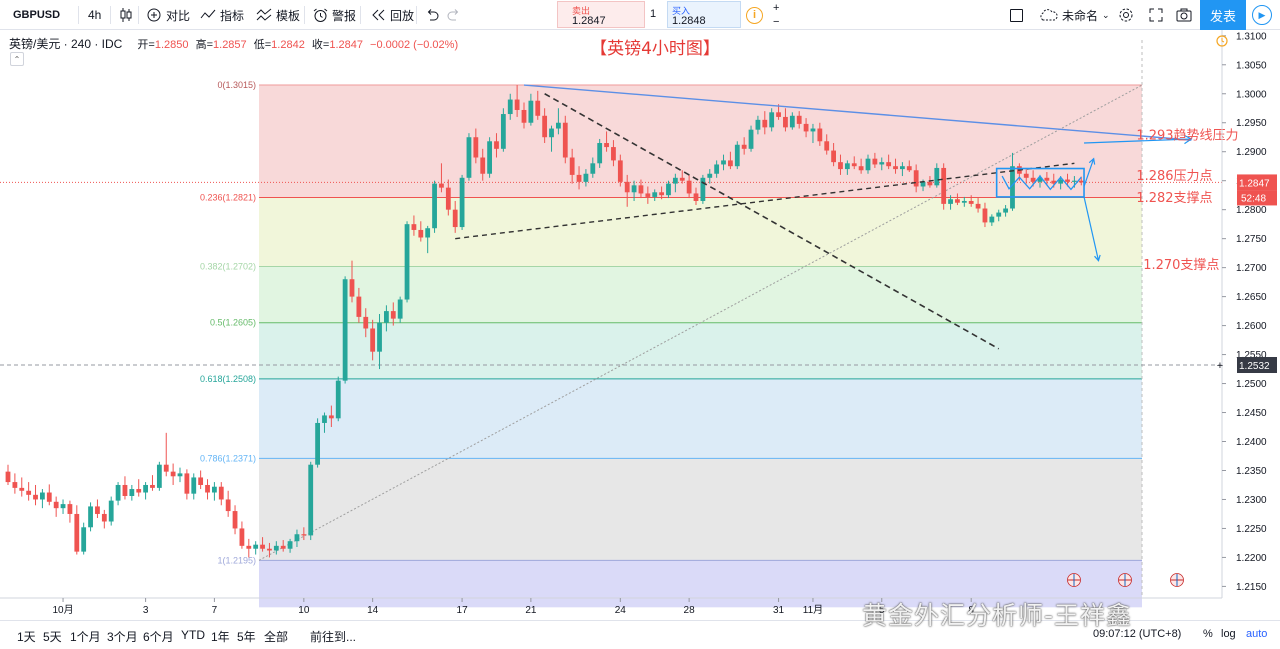 The width and height of the screenshot is (1280, 649). I want to click on screenshot-button, so click(1186, 15).